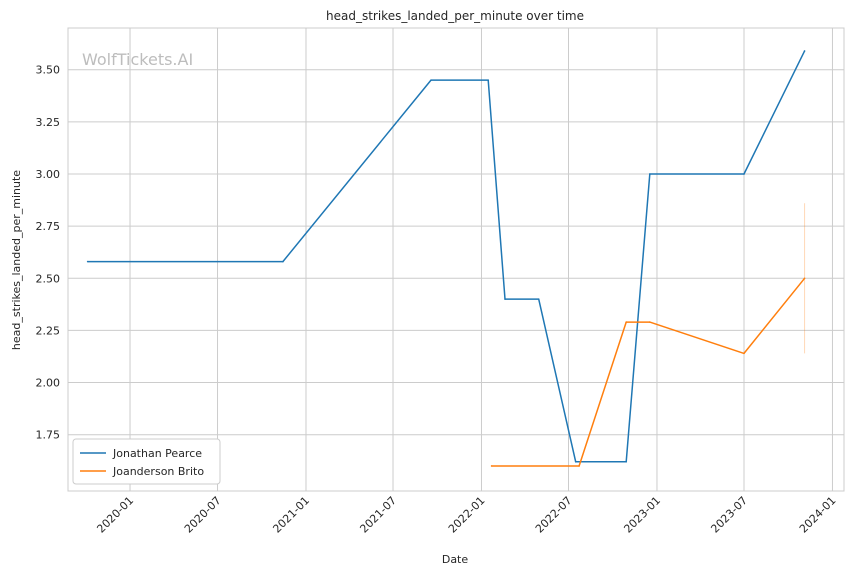  What do you see at coordinates (48, 253) in the screenshot?
I see `y-axis-ticks: 1.75 2.00 2.25 2.50 2.75 3.00 3.25 3.50` at bounding box center [48, 253].